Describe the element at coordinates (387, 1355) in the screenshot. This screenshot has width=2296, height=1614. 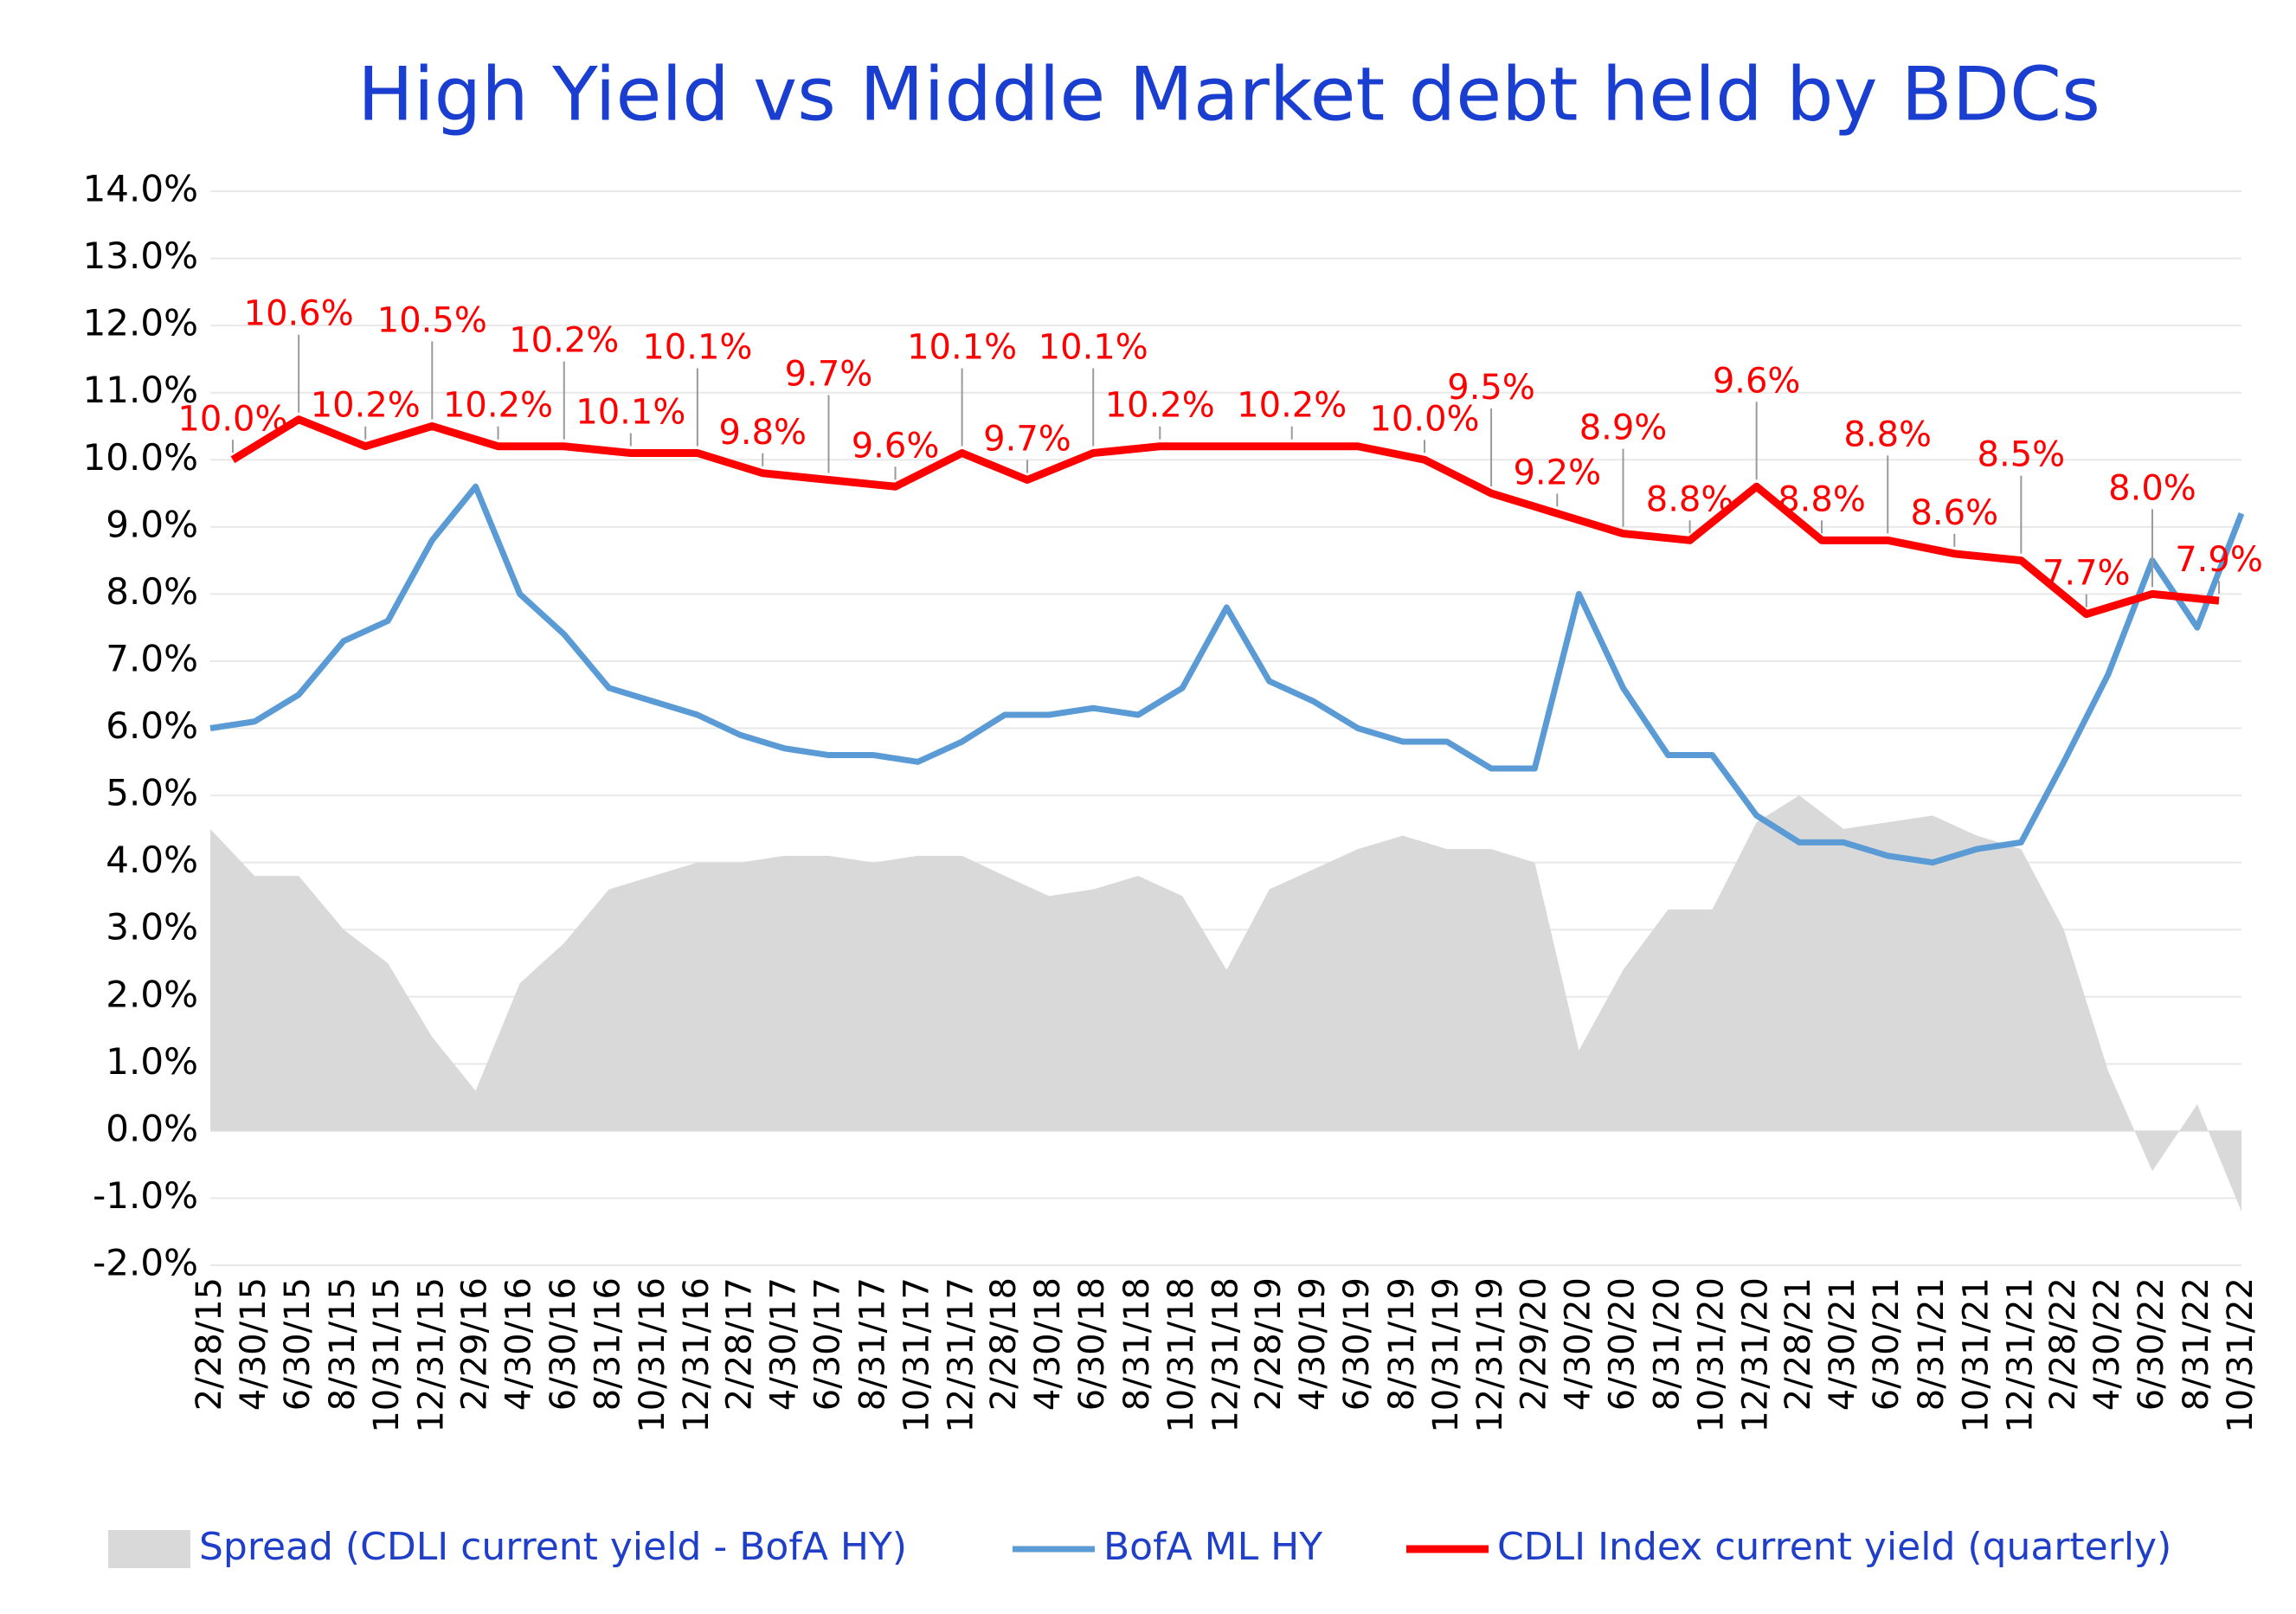
I see `x-tick-label: 10/31/15` at that location.